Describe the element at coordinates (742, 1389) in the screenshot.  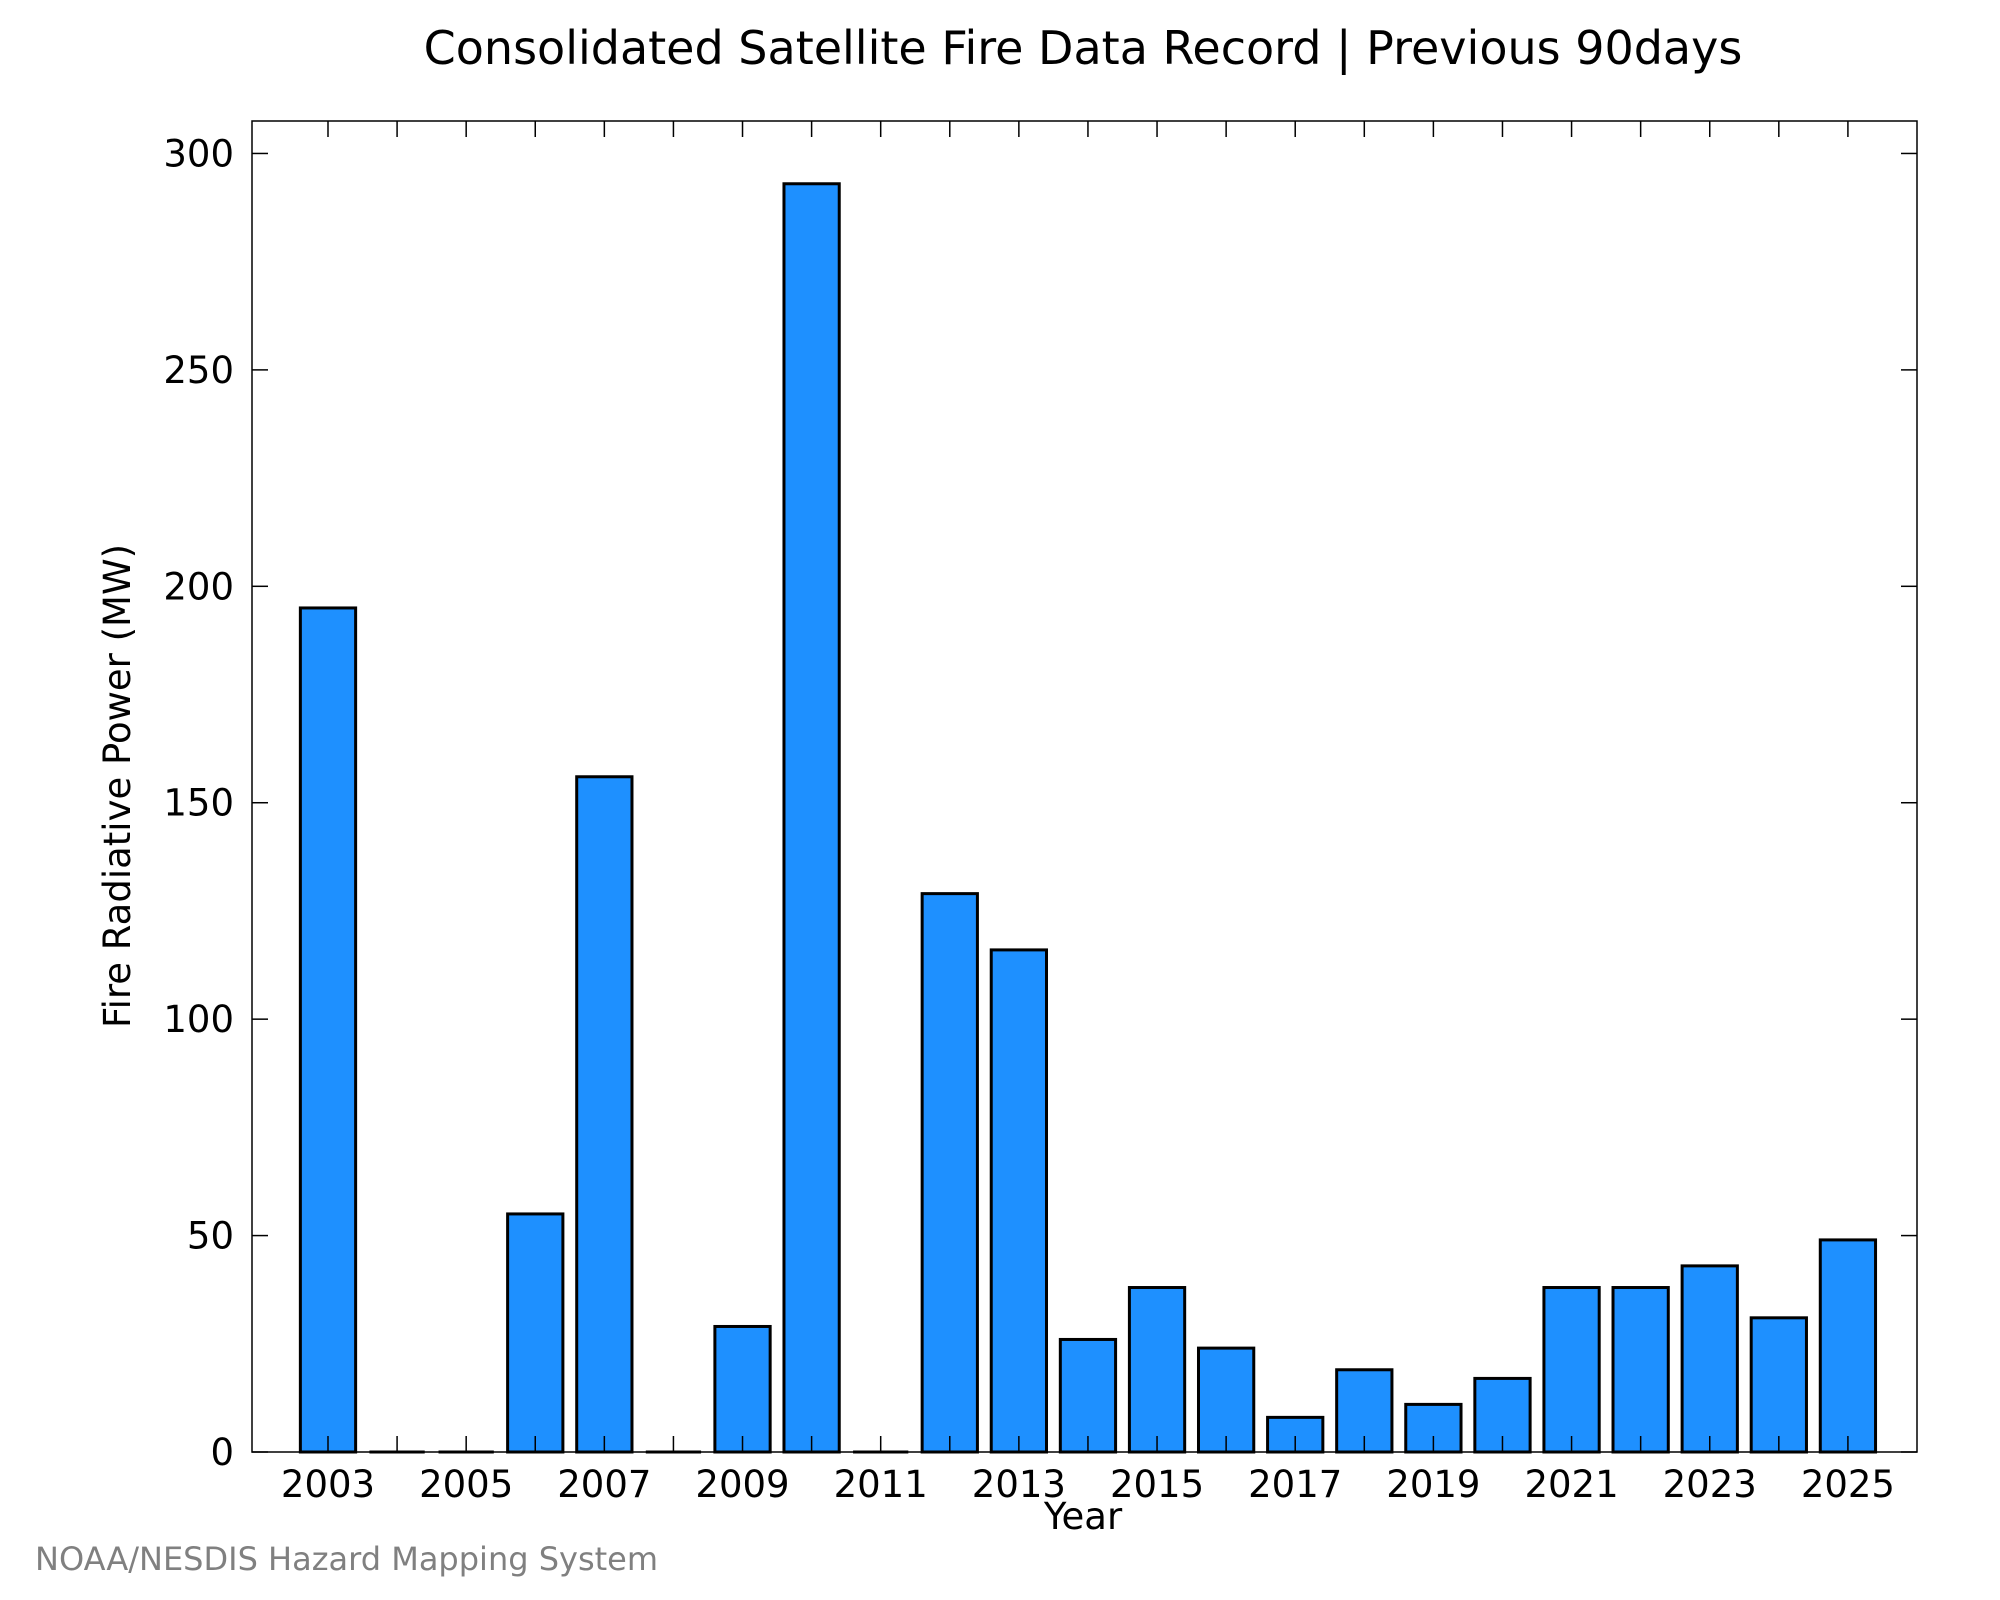
I see `bar-2009` at that location.